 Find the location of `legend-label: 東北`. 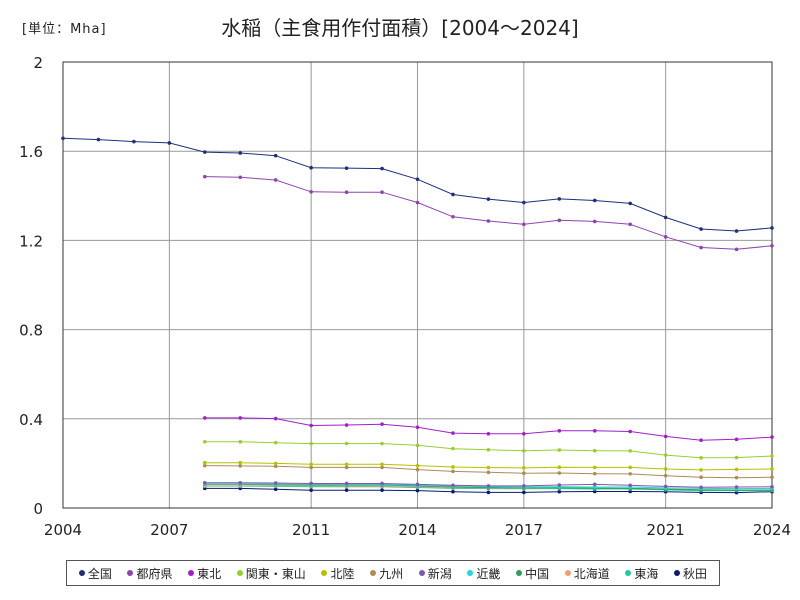

legend-label: 東北 is located at coordinates (209, 573).